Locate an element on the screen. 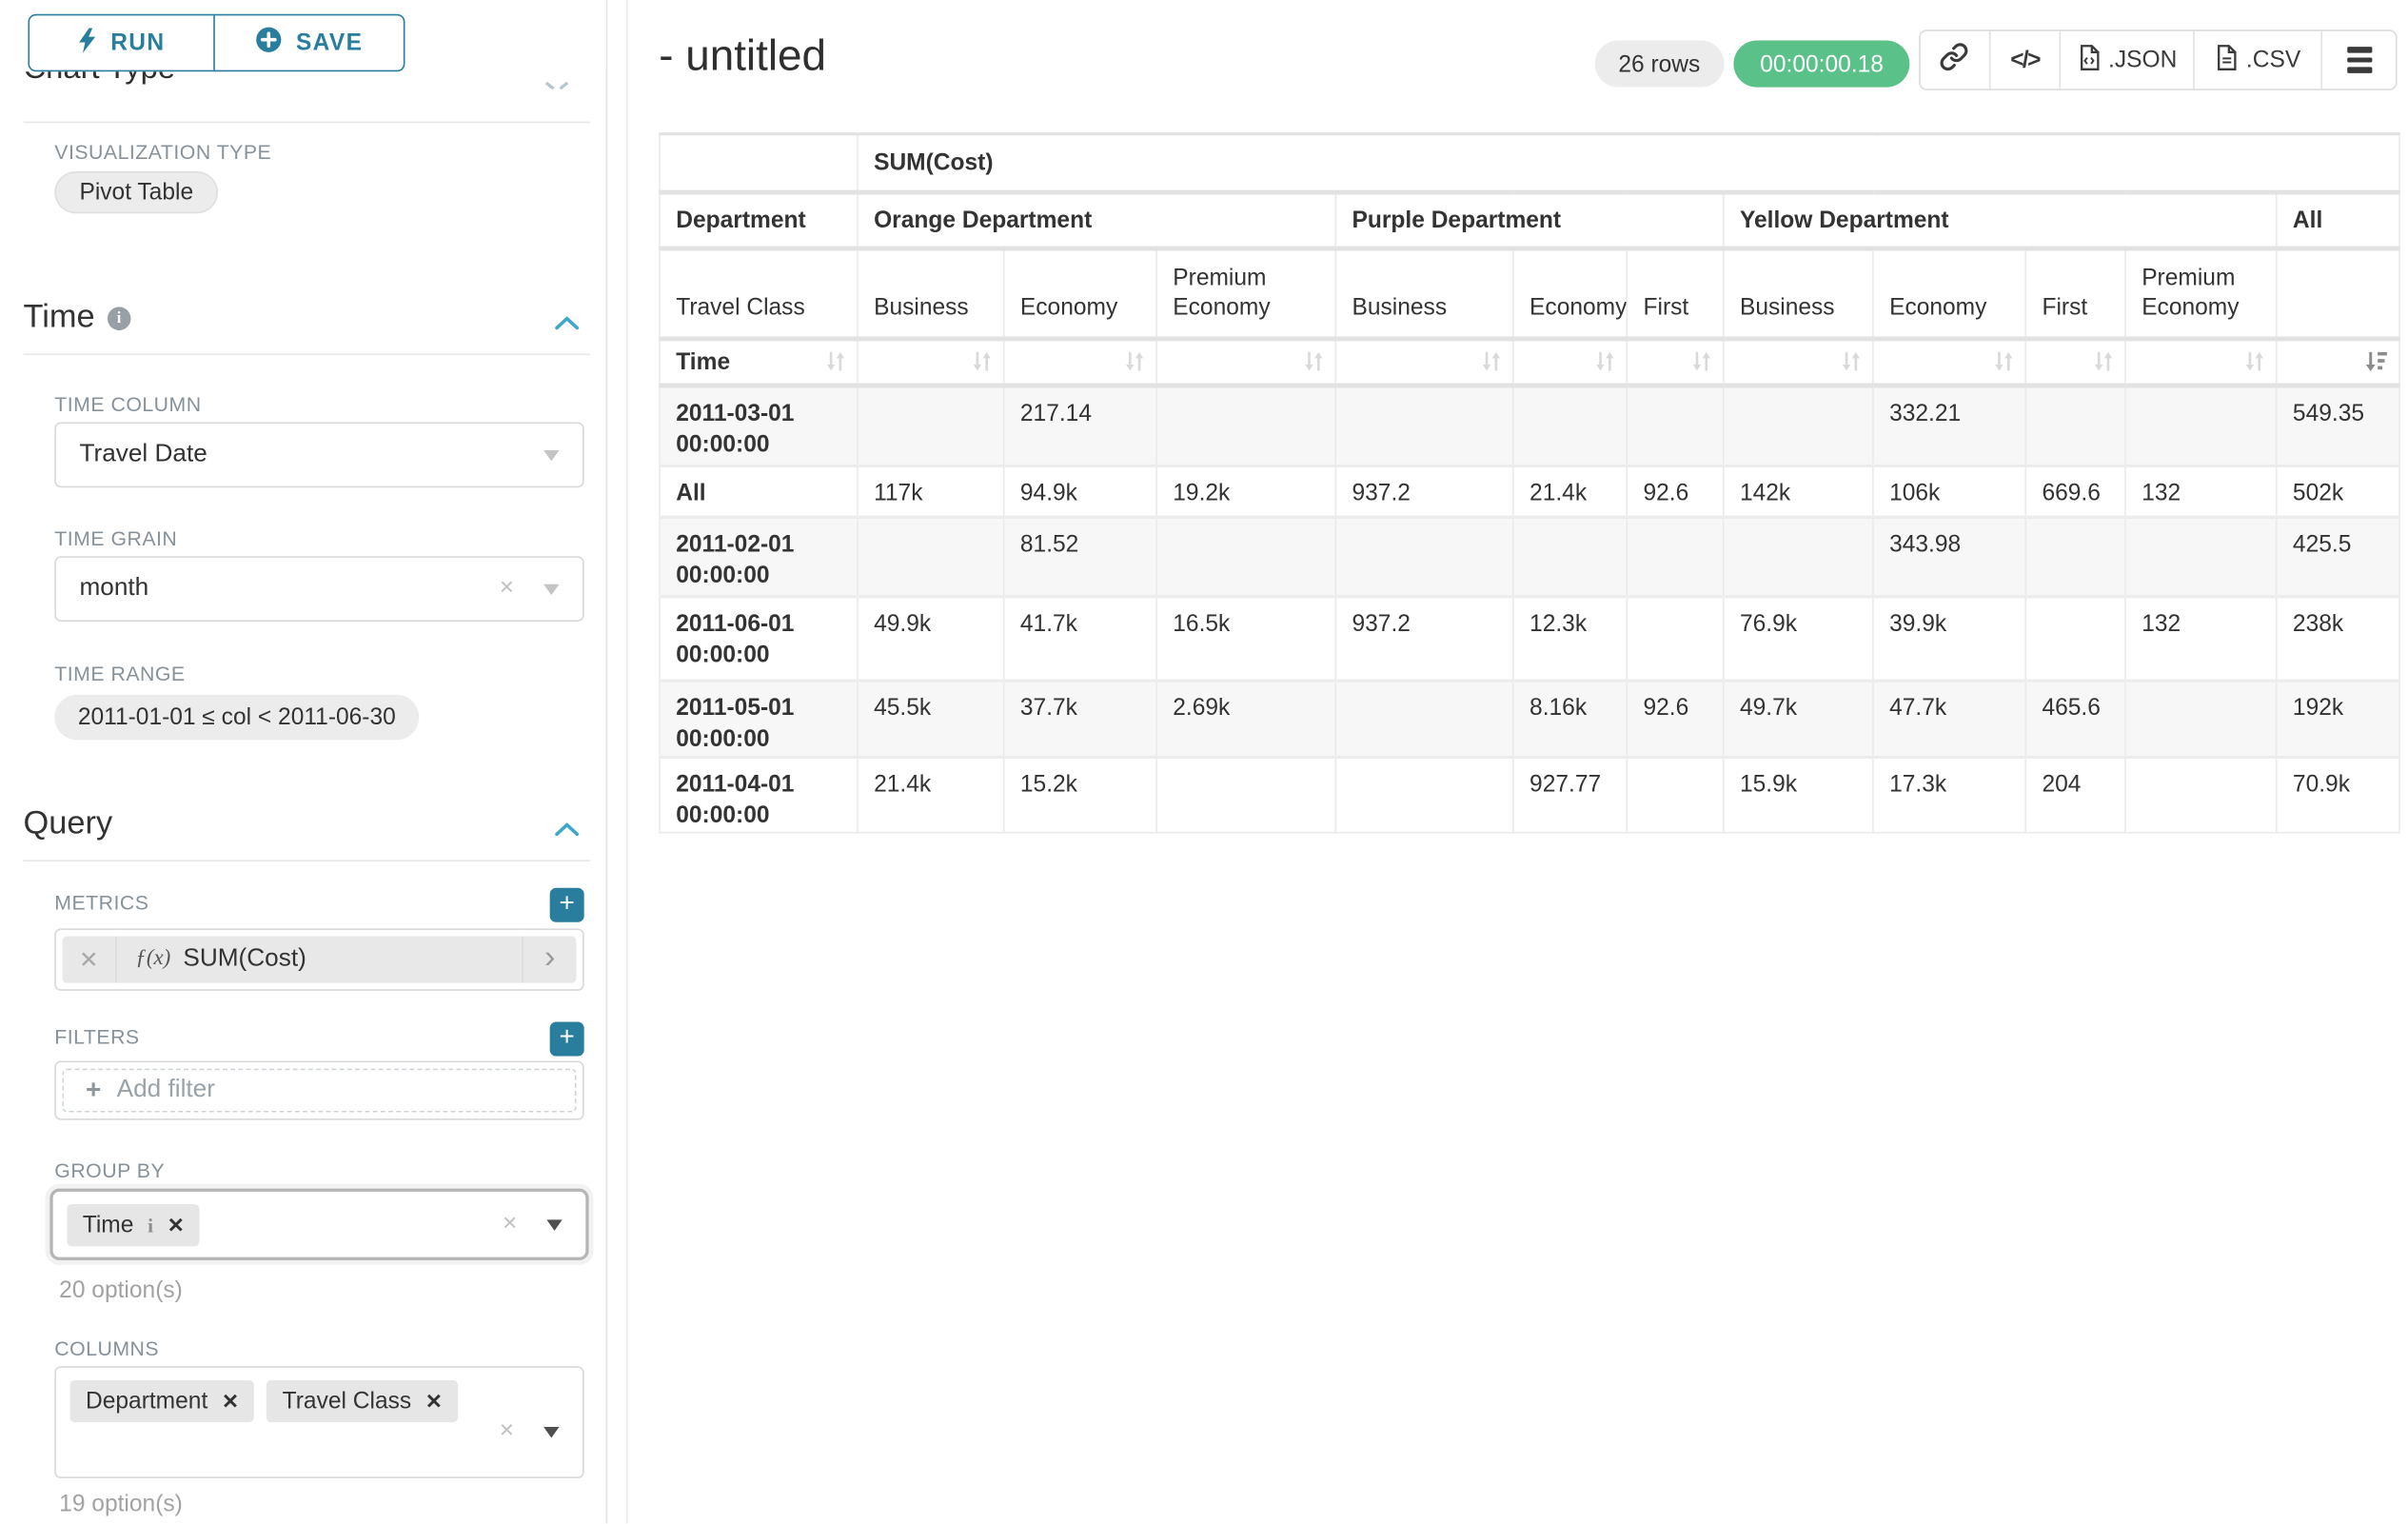 Image resolution: width=2408 pixels, height=1524 pixels. pivot-value-cell: 45.5k is located at coordinates (931, 719).